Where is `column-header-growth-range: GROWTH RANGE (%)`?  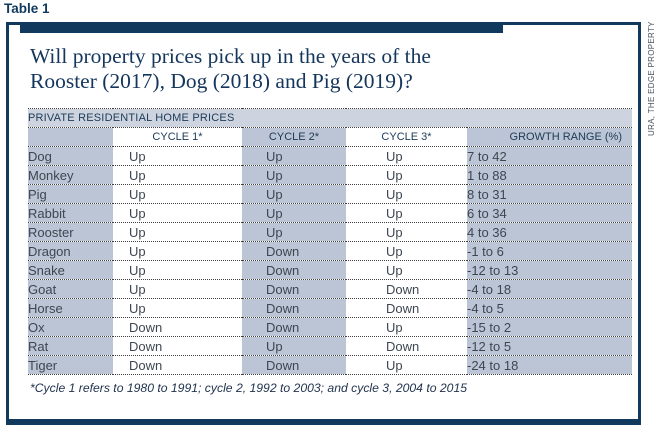 column-header-growth-range: GROWTH RANGE (%) is located at coordinates (549, 137).